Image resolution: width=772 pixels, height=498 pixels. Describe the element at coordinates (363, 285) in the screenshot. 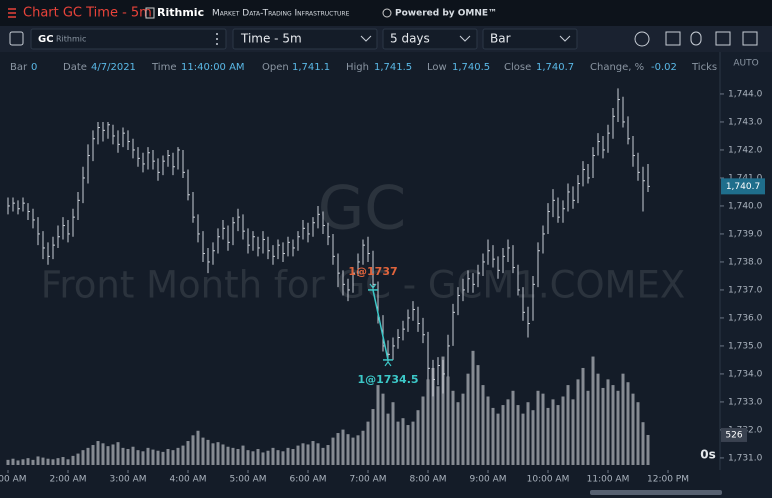

I see `watermark-subtitle: Front Month for GC - GCM1.COMEX` at that location.